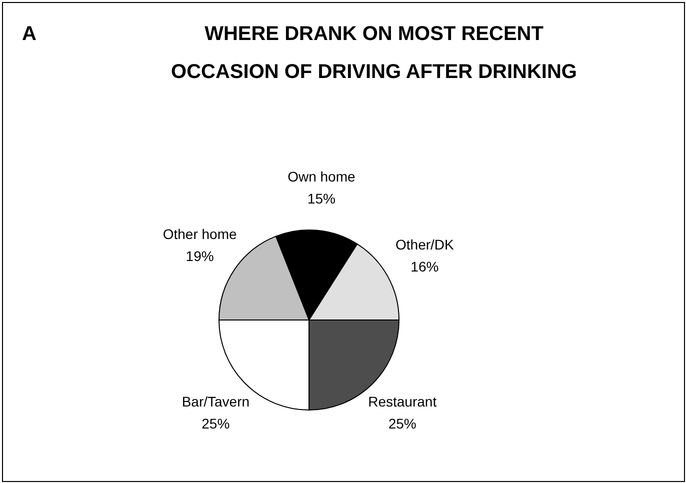 The image size is (686, 483). Describe the element at coordinates (321, 198) in the screenshot. I see `data-label: 15%` at that location.